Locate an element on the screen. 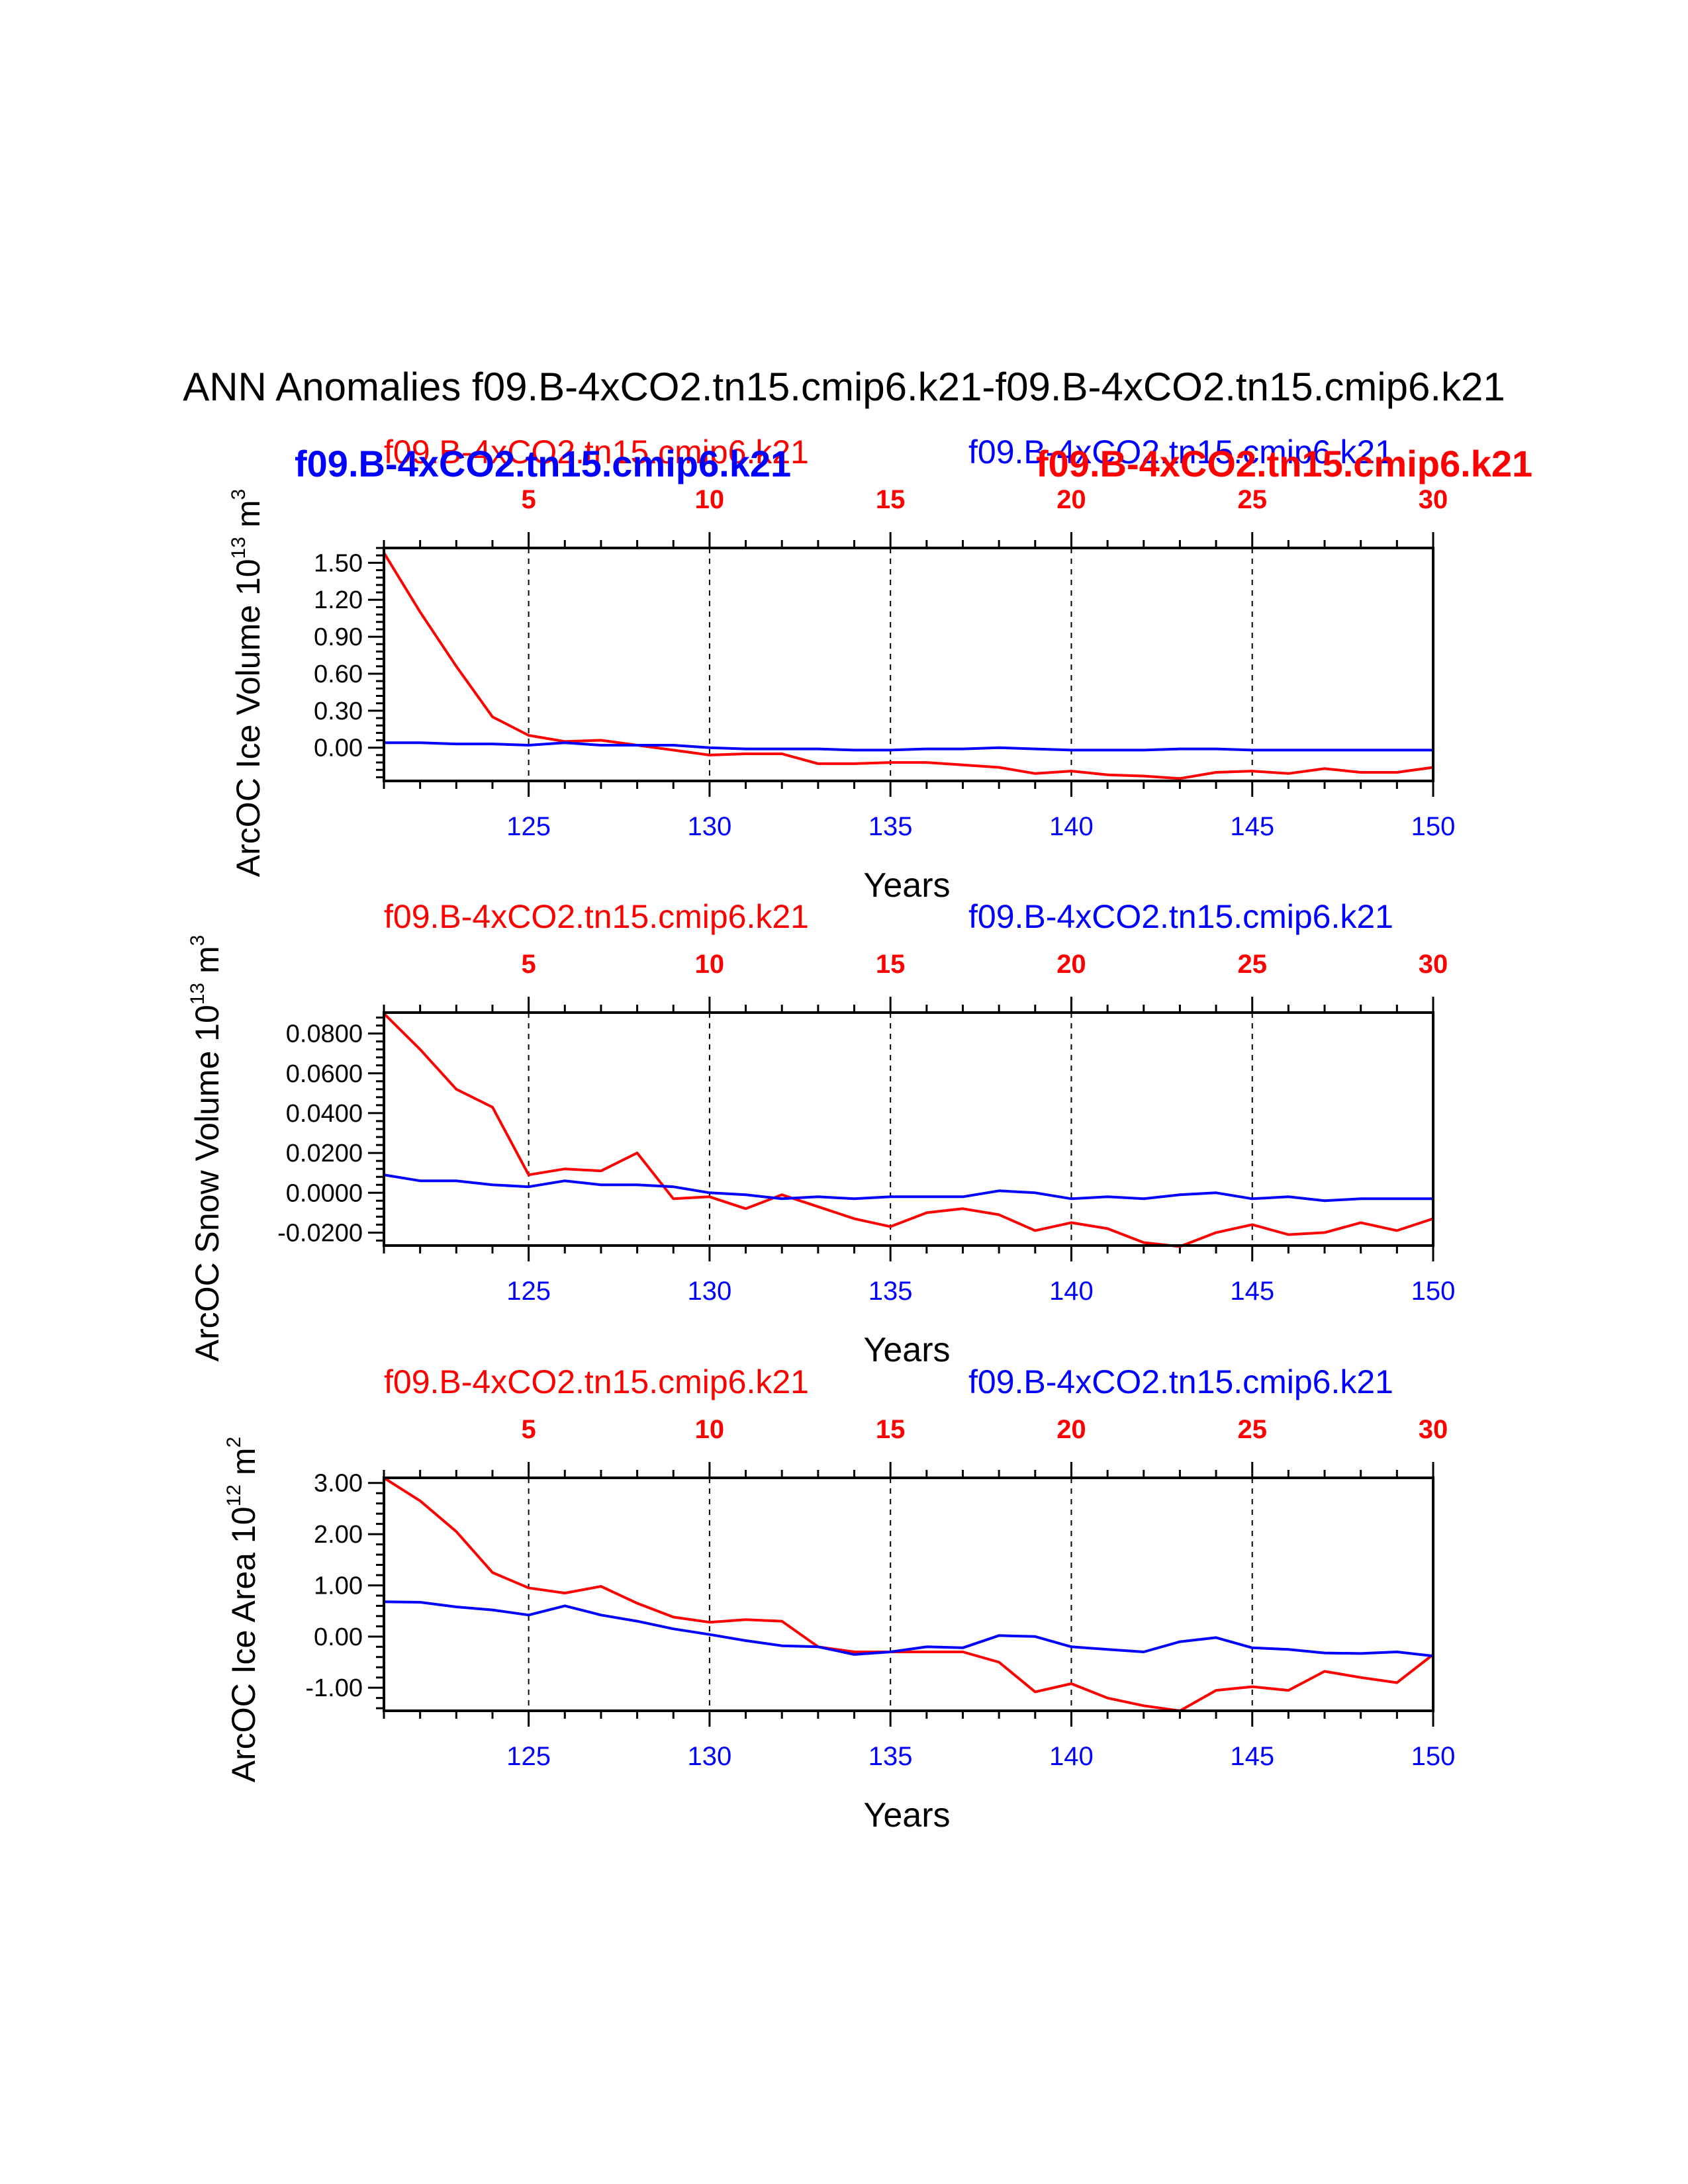 This screenshot has height=2184, width=1688. y-tick-label: 1.50 is located at coordinates (338, 563).